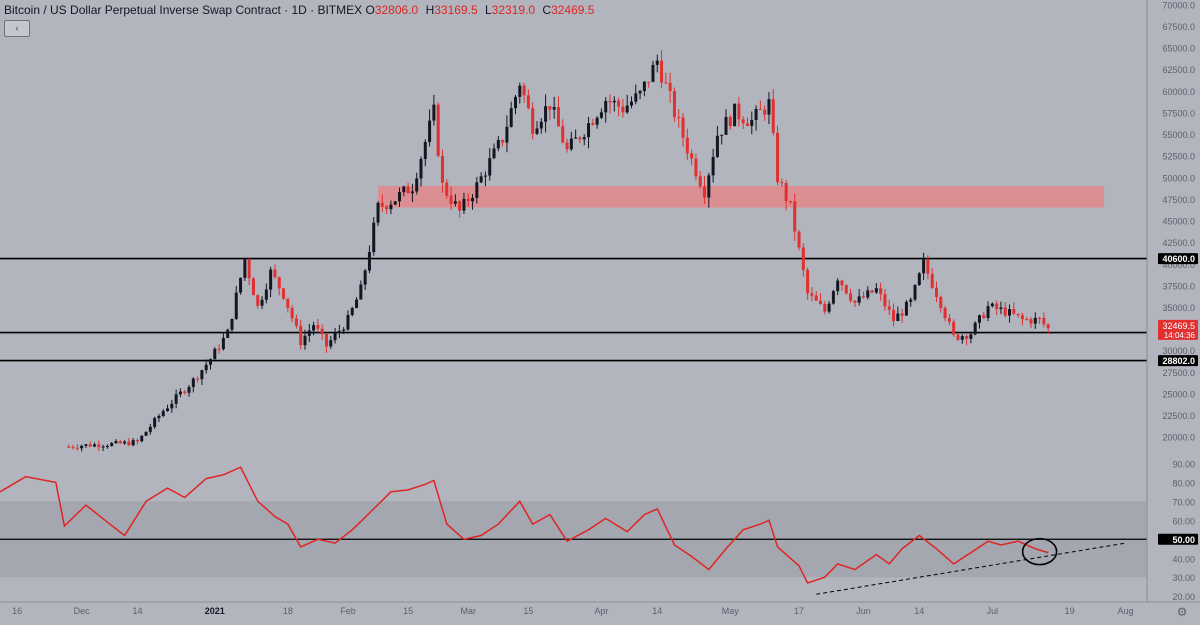 This screenshot has height=625, width=1200. Describe the element at coordinates (971, 568) in the screenshot. I see `rsi-trendline` at that location.